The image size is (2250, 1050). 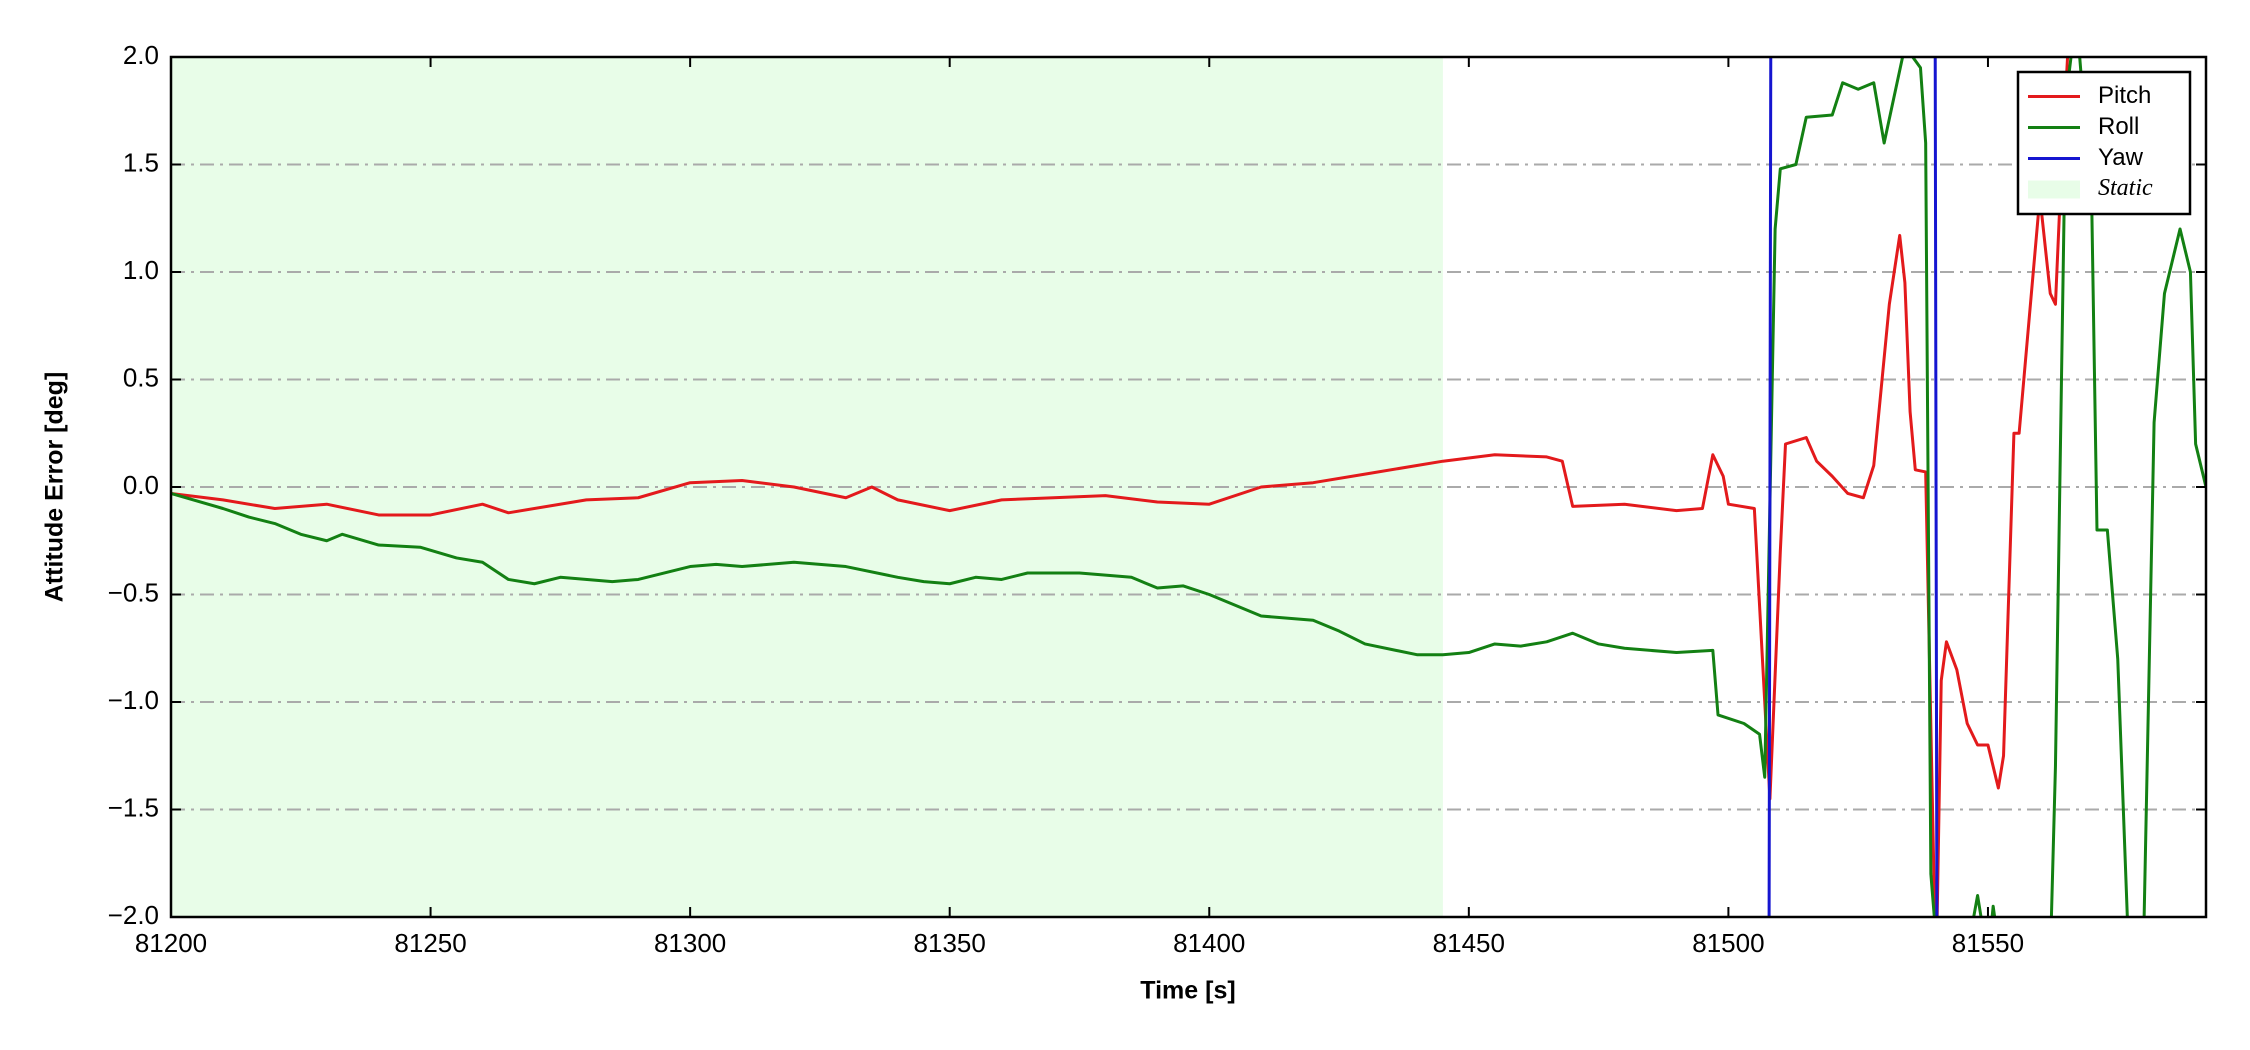 I want to click on y-tick-label: 0.0, so click(x=141, y=485).